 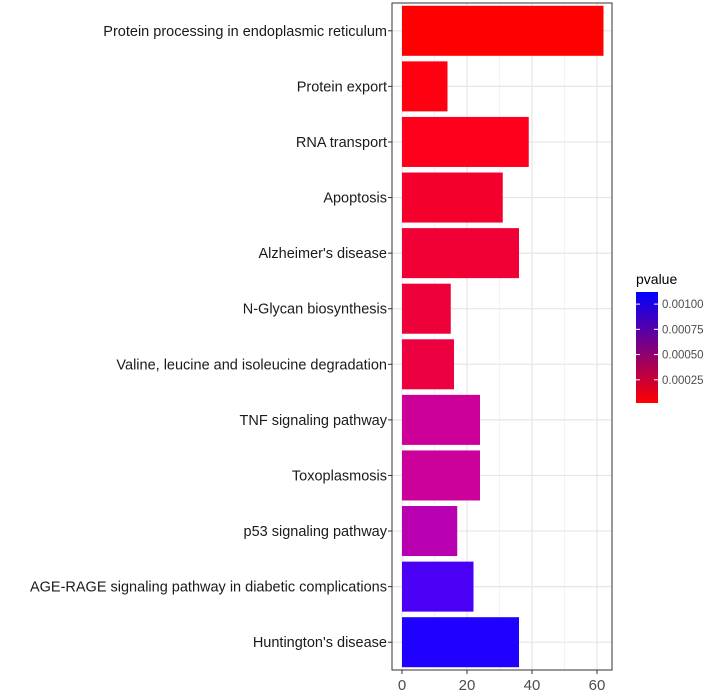 I want to click on y-tick-label: p53 signaling pathway, so click(x=316, y=532).